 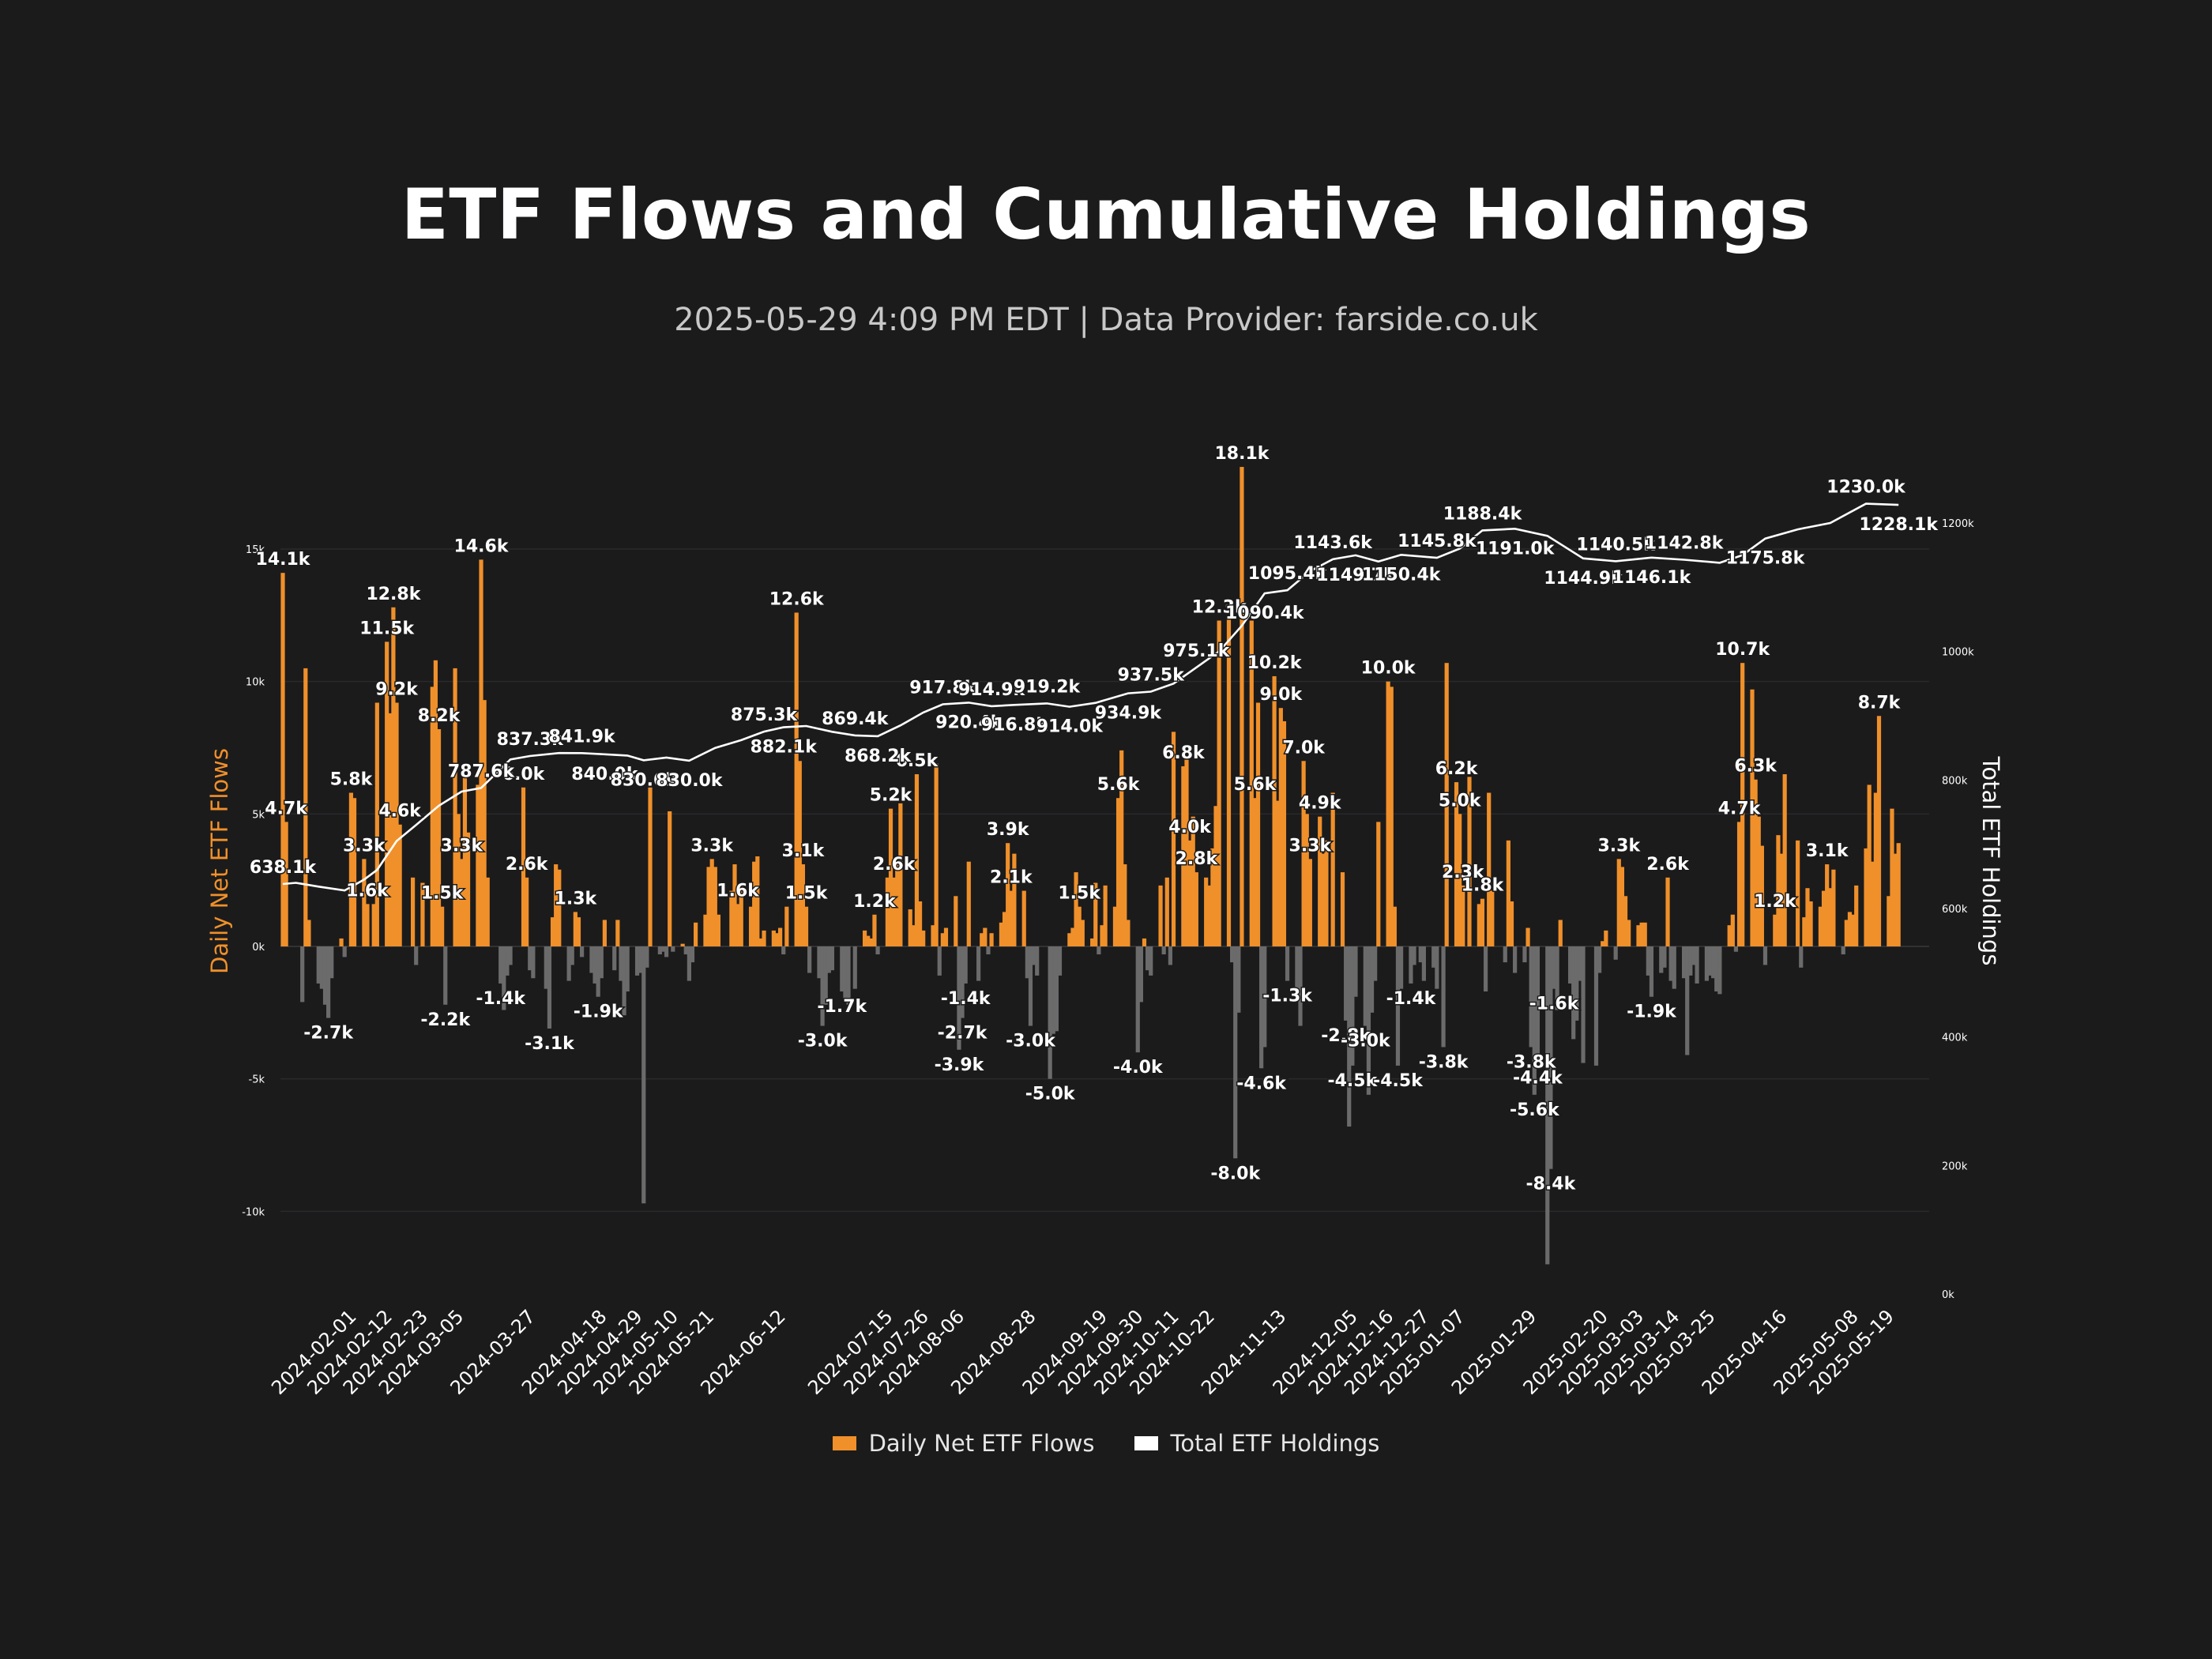 What do you see at coordinates (943, 689) in the screenshot?
I see `holdings-data-label: 917.8k` at bounding box center [943, 689].